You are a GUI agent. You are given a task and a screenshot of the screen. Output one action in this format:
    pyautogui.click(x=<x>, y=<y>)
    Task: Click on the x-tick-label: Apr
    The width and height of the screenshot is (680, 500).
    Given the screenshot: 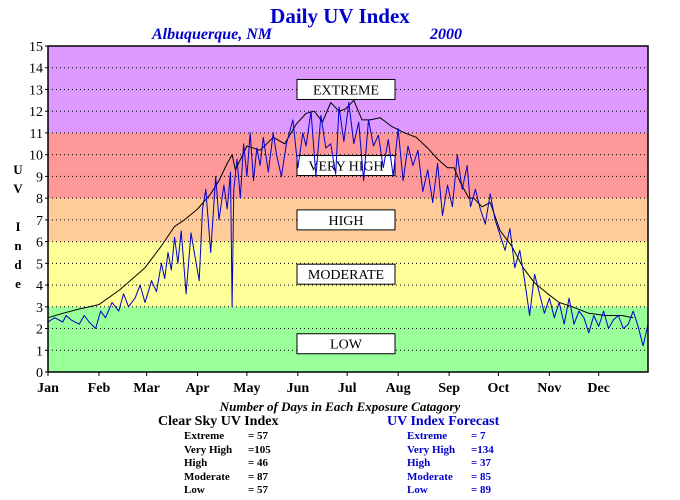 What is the action you would take?
    pyautogui.click(x=198, y=388)
    